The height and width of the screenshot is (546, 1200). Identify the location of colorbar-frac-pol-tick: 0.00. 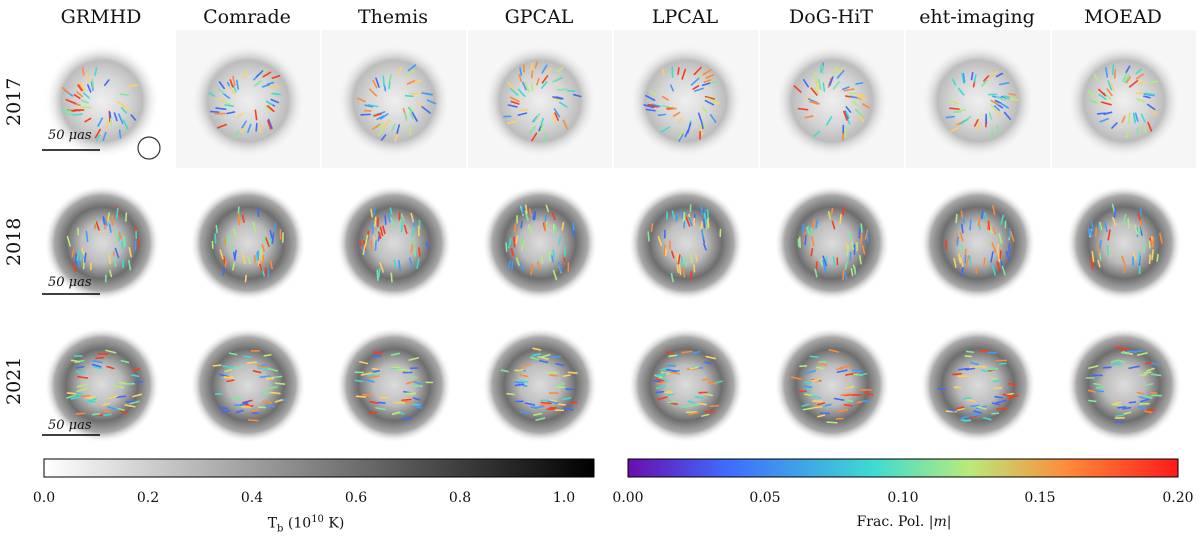
(628, 498).